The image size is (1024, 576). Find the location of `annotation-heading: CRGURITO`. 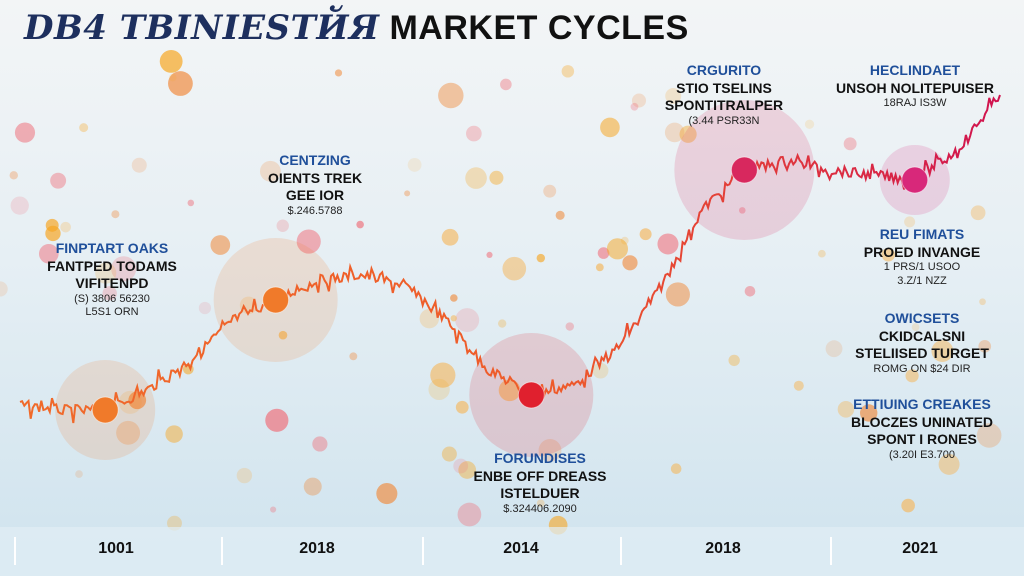

annotation-heading: CRGURITO is located at coordinates (724, 70).